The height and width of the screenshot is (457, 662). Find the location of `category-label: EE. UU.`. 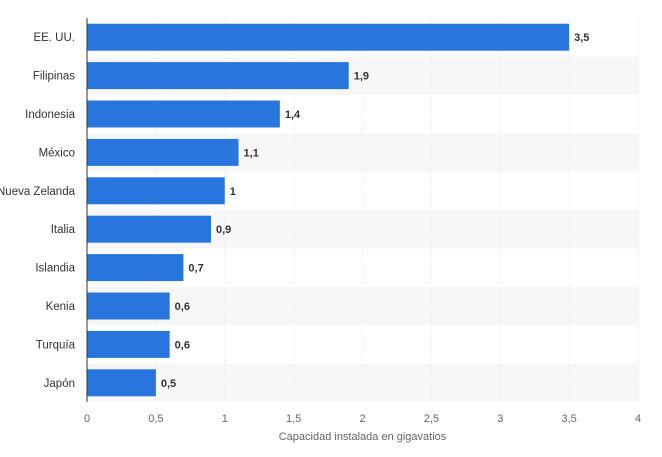

category-label: EE. UU. is located at coordinates (54, 38).